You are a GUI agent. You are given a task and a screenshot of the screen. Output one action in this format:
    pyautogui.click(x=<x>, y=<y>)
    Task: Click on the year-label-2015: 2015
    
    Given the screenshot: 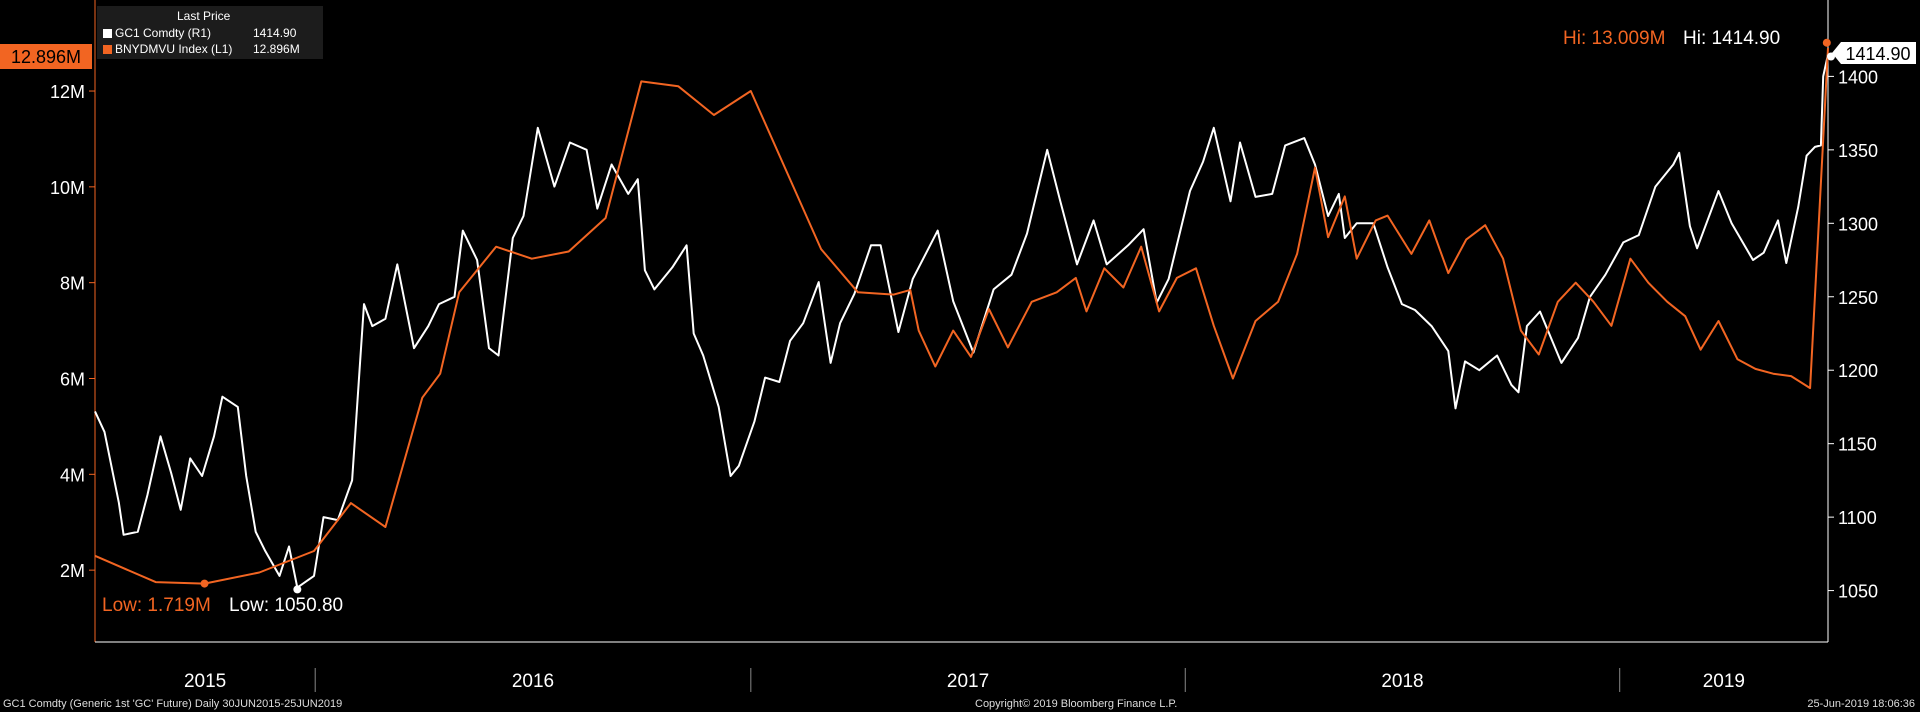 What is the action you would take?
    pyautogui.click(x=205, y=681)
    